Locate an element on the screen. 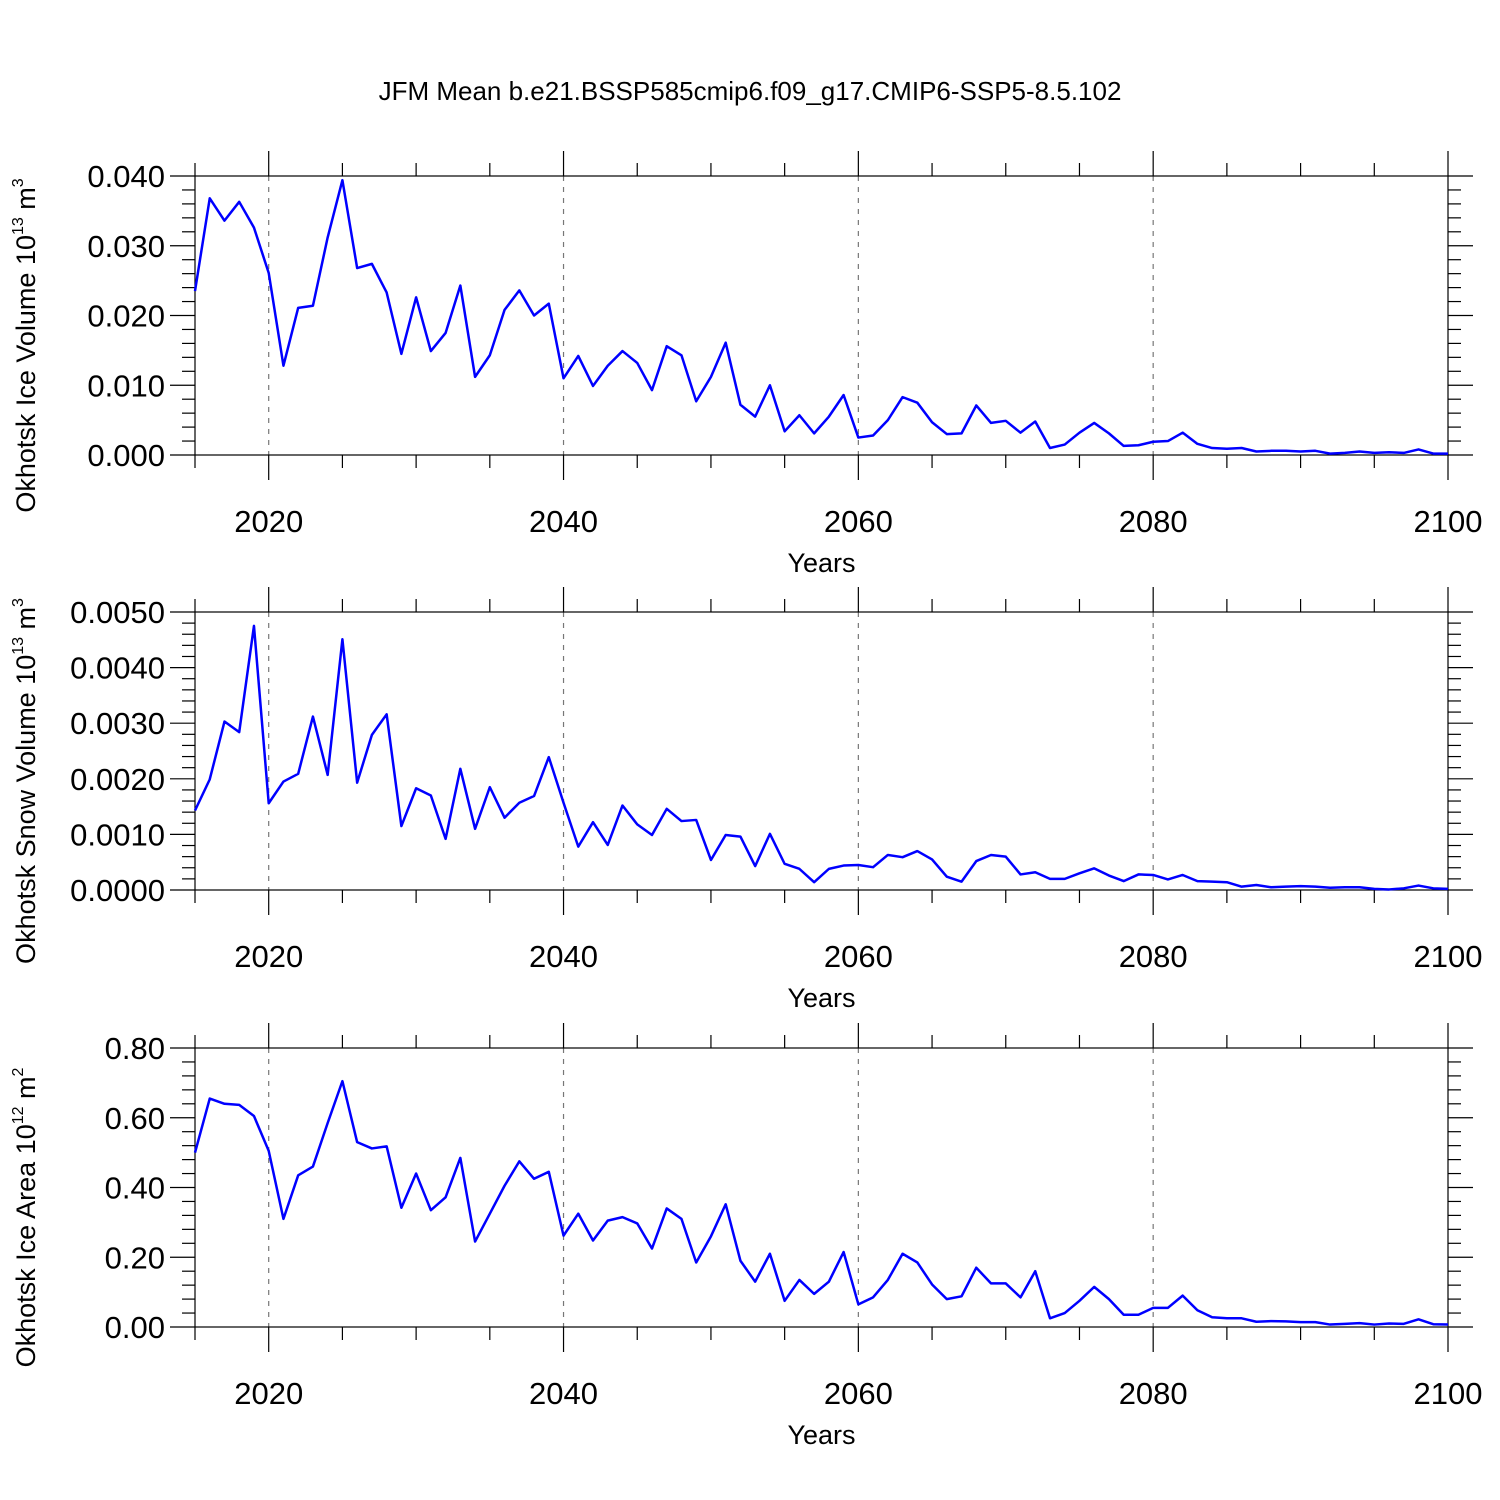 The width and height of the screenshot is (1500, 1500). y-axis-label: Okhotsk Ice Volume 1013 m3 is located at coordinates (25, 345).